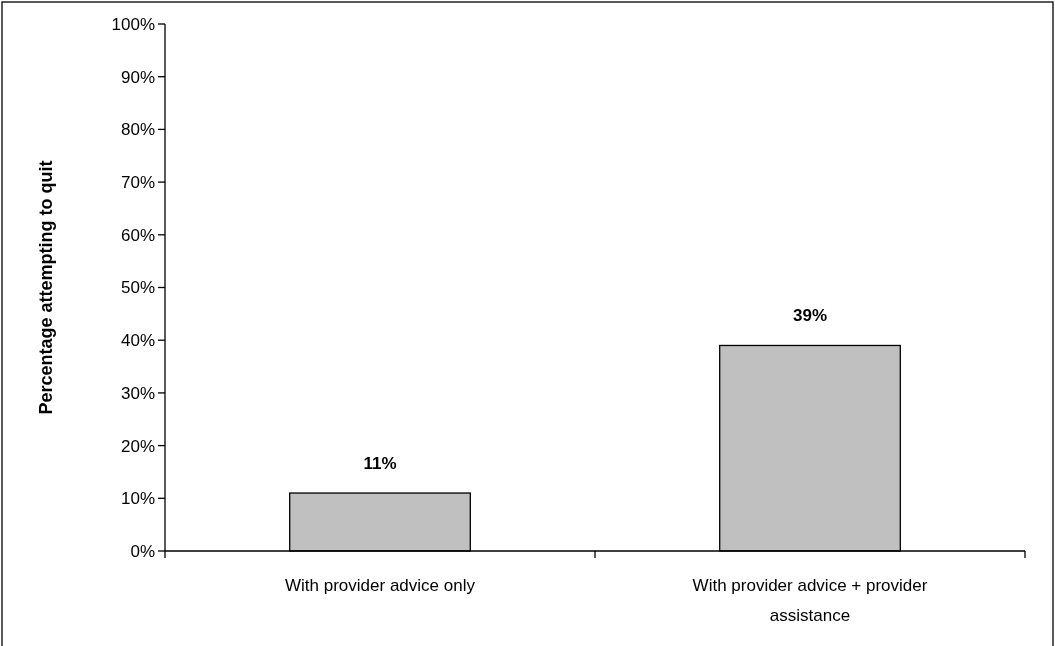 The width and height of the screenshot is (1055, 646). I want to click on y-tick-label: 60%, so click(137, 235).